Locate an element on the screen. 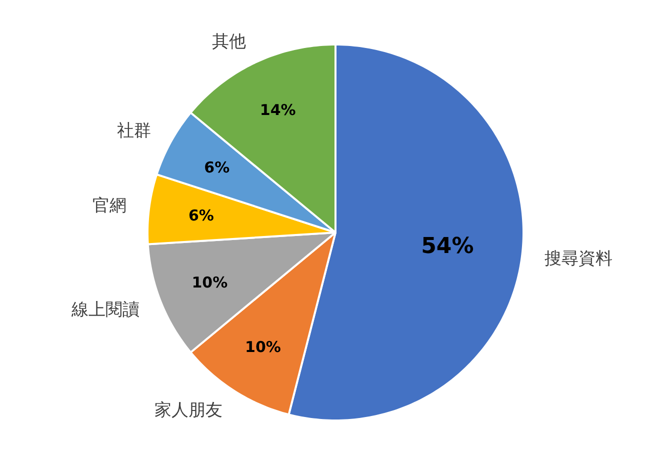  slice-label: 官網 is located at coordinates (109, 206).